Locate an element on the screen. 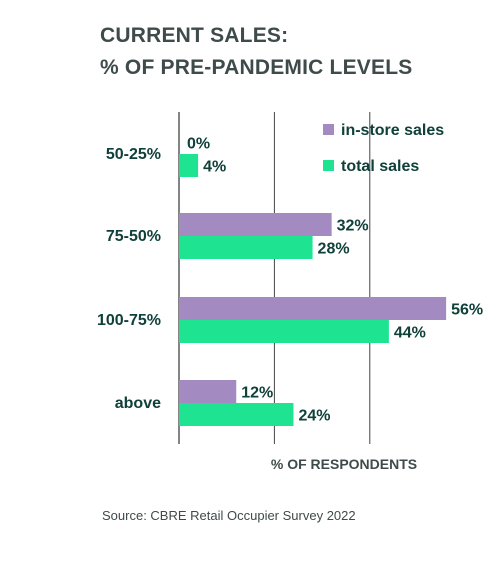  legend-swatch-total is located at coordinates (328, 165).